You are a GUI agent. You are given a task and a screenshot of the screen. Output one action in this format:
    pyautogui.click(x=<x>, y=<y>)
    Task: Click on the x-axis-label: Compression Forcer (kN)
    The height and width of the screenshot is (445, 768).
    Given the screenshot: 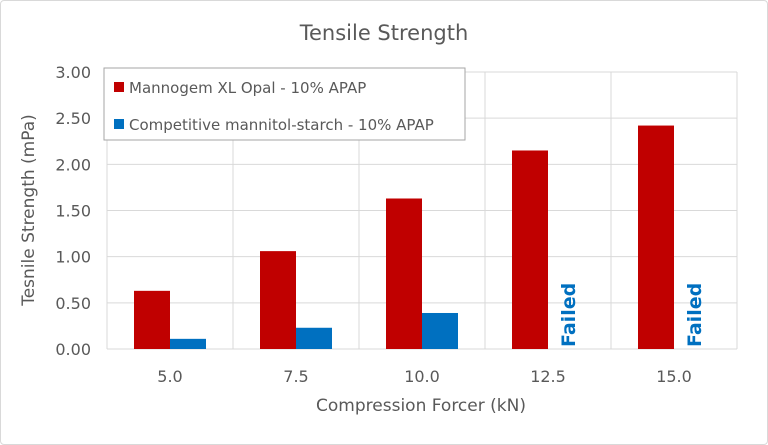 What is the action you would take?
    pyautogui.click(x=421, y=406)
    